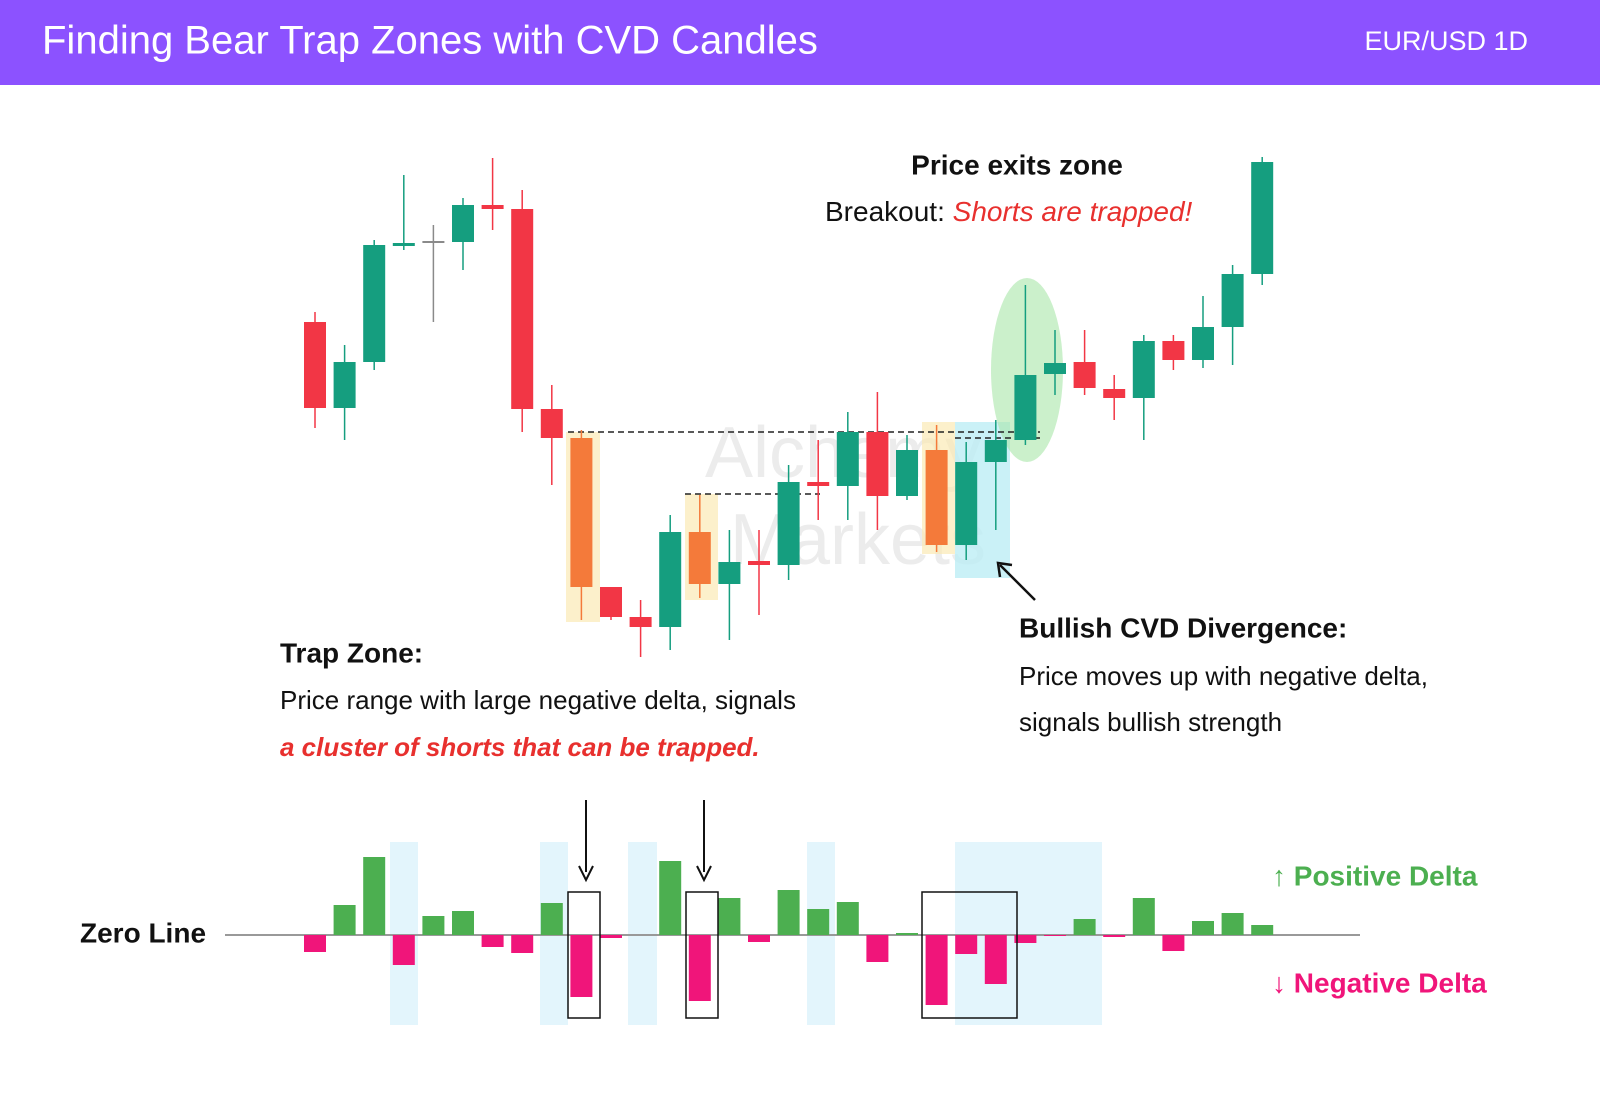 This screenshot has height=1095, width=1600. Describe the element at coordinates (1379, 982) in the screenshot. I see `legend-negative: ↓ Negative Delta` at that location.